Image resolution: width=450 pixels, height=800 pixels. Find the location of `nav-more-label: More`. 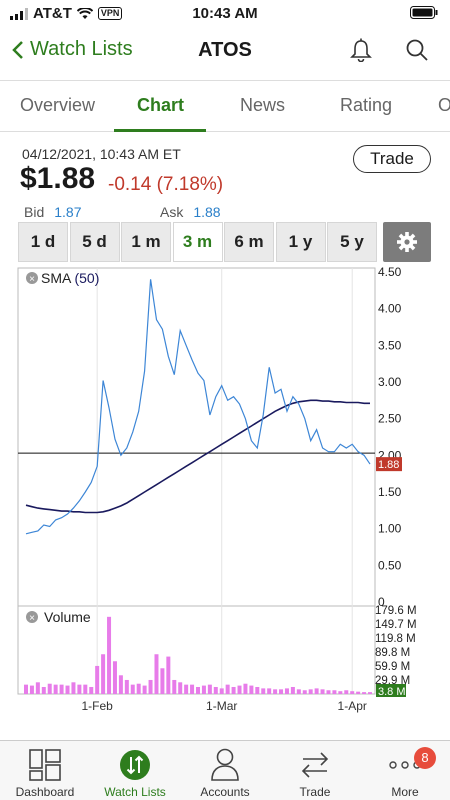

nav-more-label: More is located at coordinates (405, 792).